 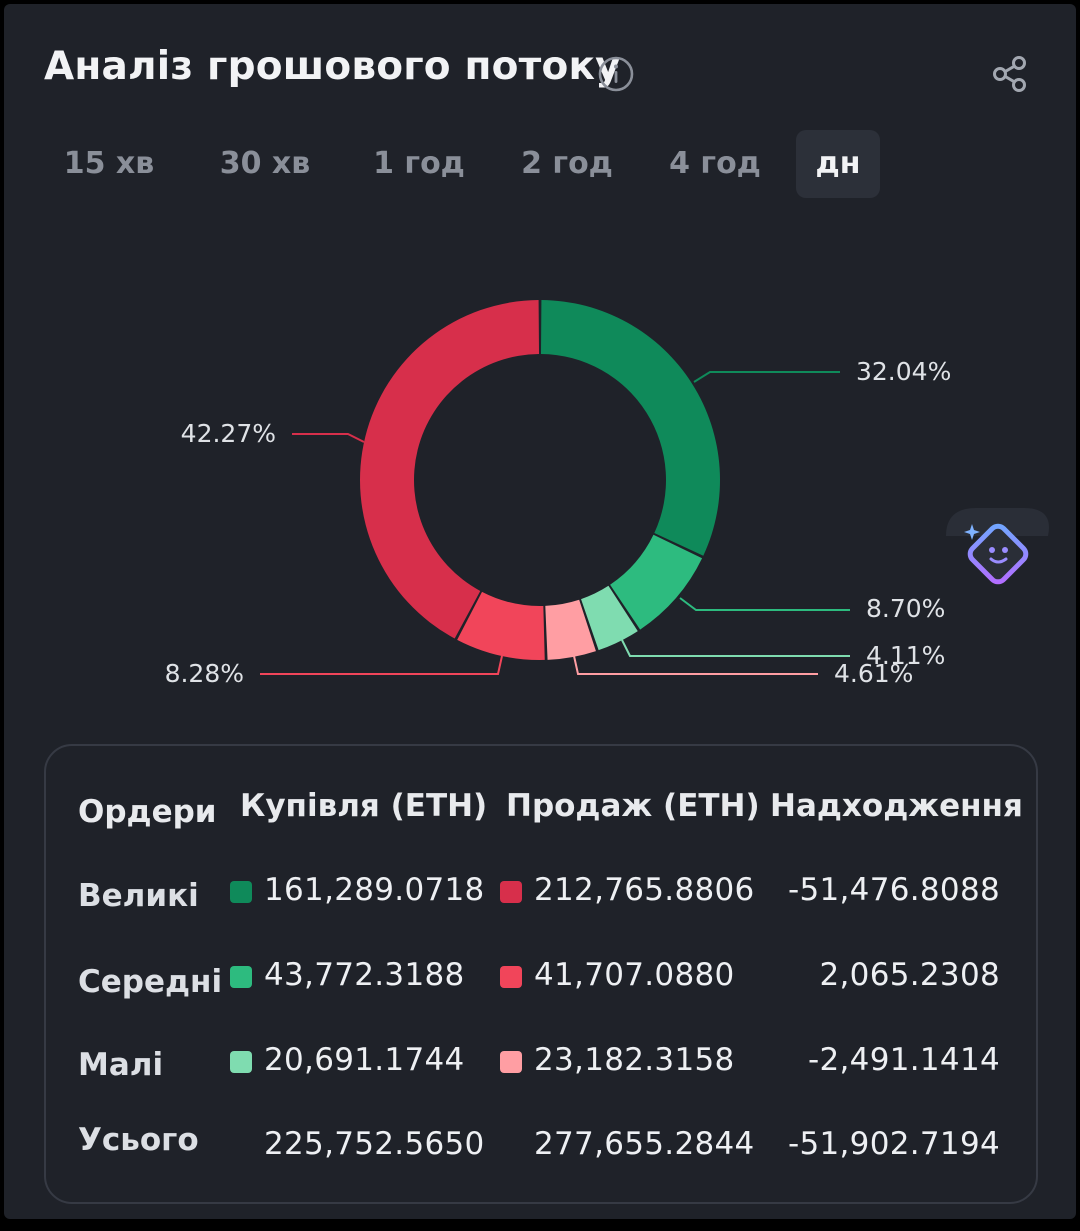 I want to click on sell-value-small: 23,182.3158, so click(x=634, y=1060).